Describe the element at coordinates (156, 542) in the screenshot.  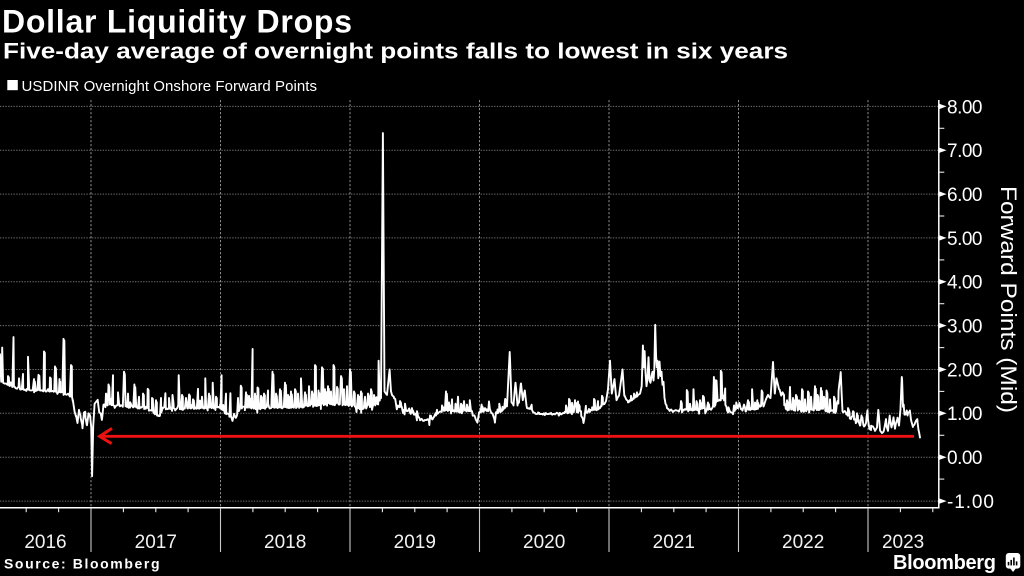
I see `svg-text: 2017` at that location.